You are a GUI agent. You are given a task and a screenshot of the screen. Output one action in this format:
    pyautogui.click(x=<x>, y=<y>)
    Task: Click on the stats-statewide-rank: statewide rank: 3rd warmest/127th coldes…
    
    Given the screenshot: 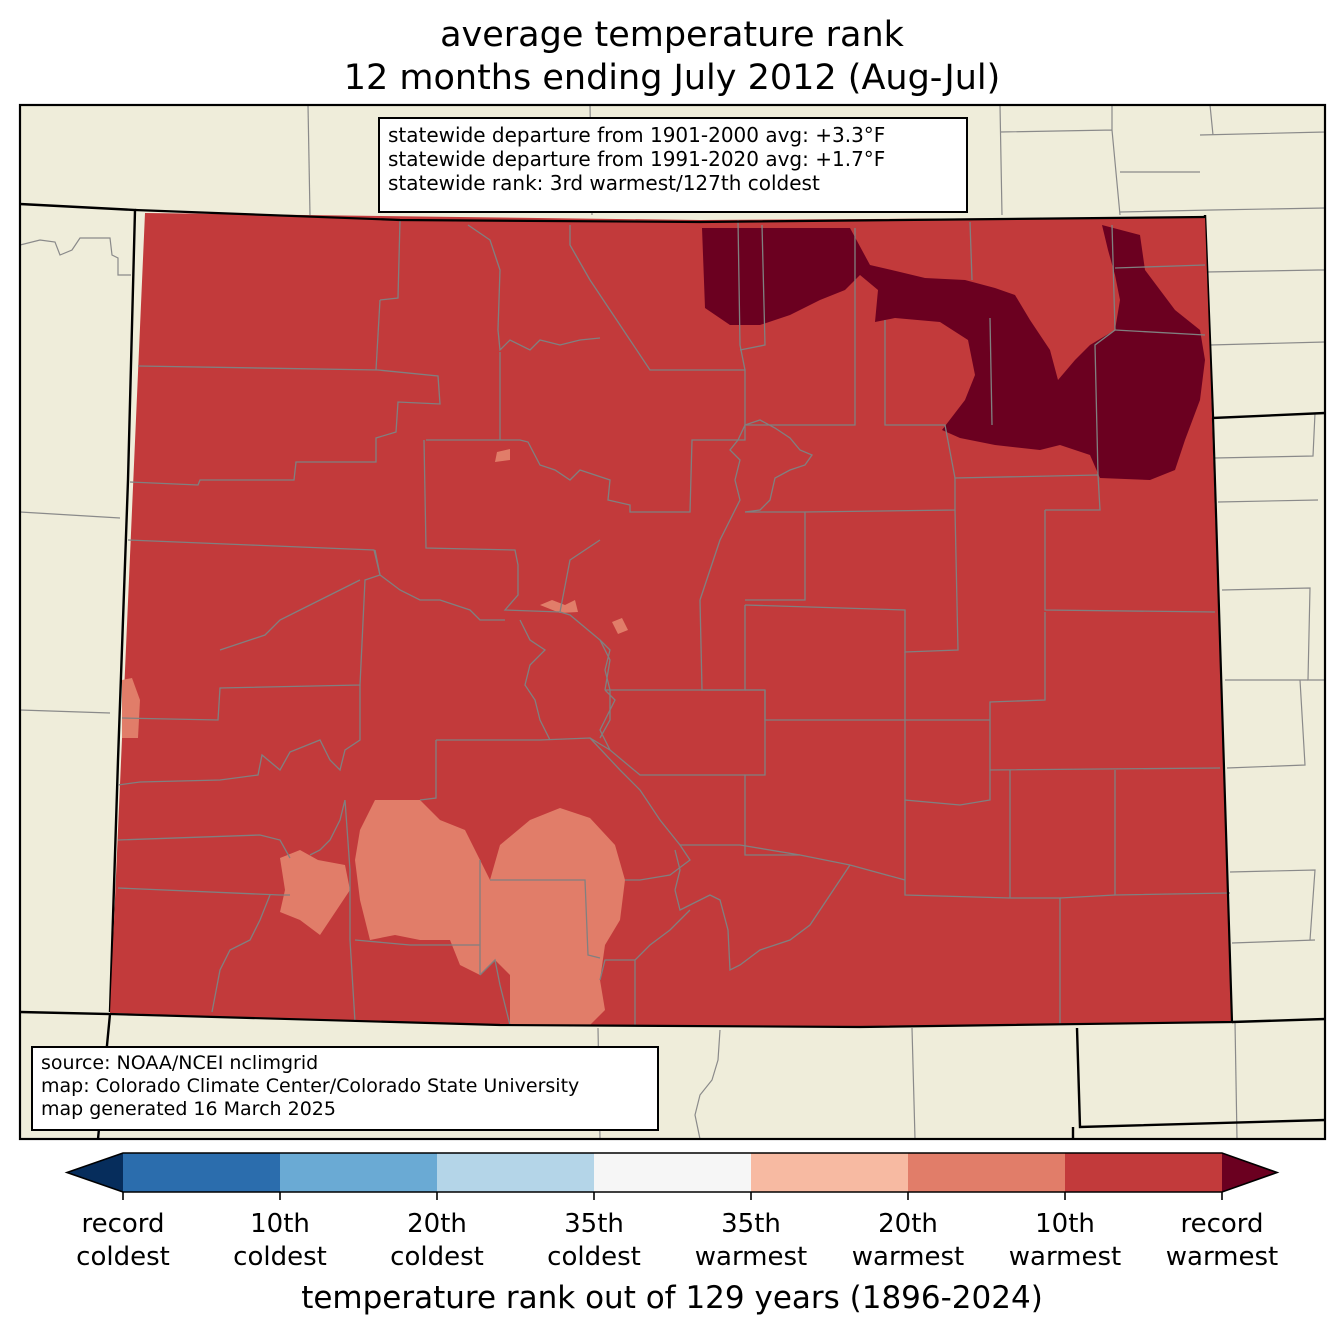 What is the action you would take?
    pyautogui.click(x=604, y=183)
    